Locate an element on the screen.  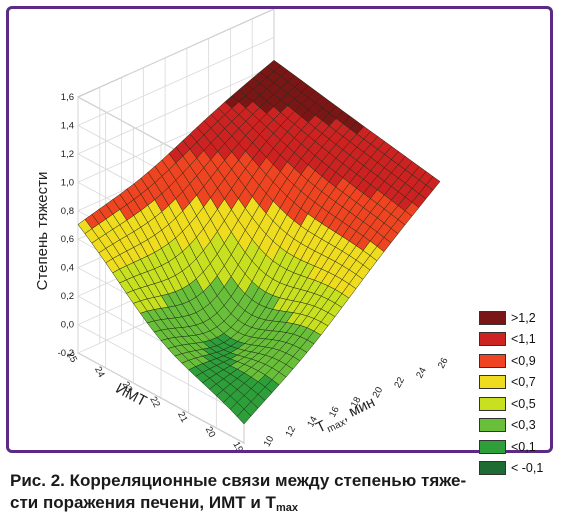
legend-item: < -0,1 is located at coordinates (518, 469).